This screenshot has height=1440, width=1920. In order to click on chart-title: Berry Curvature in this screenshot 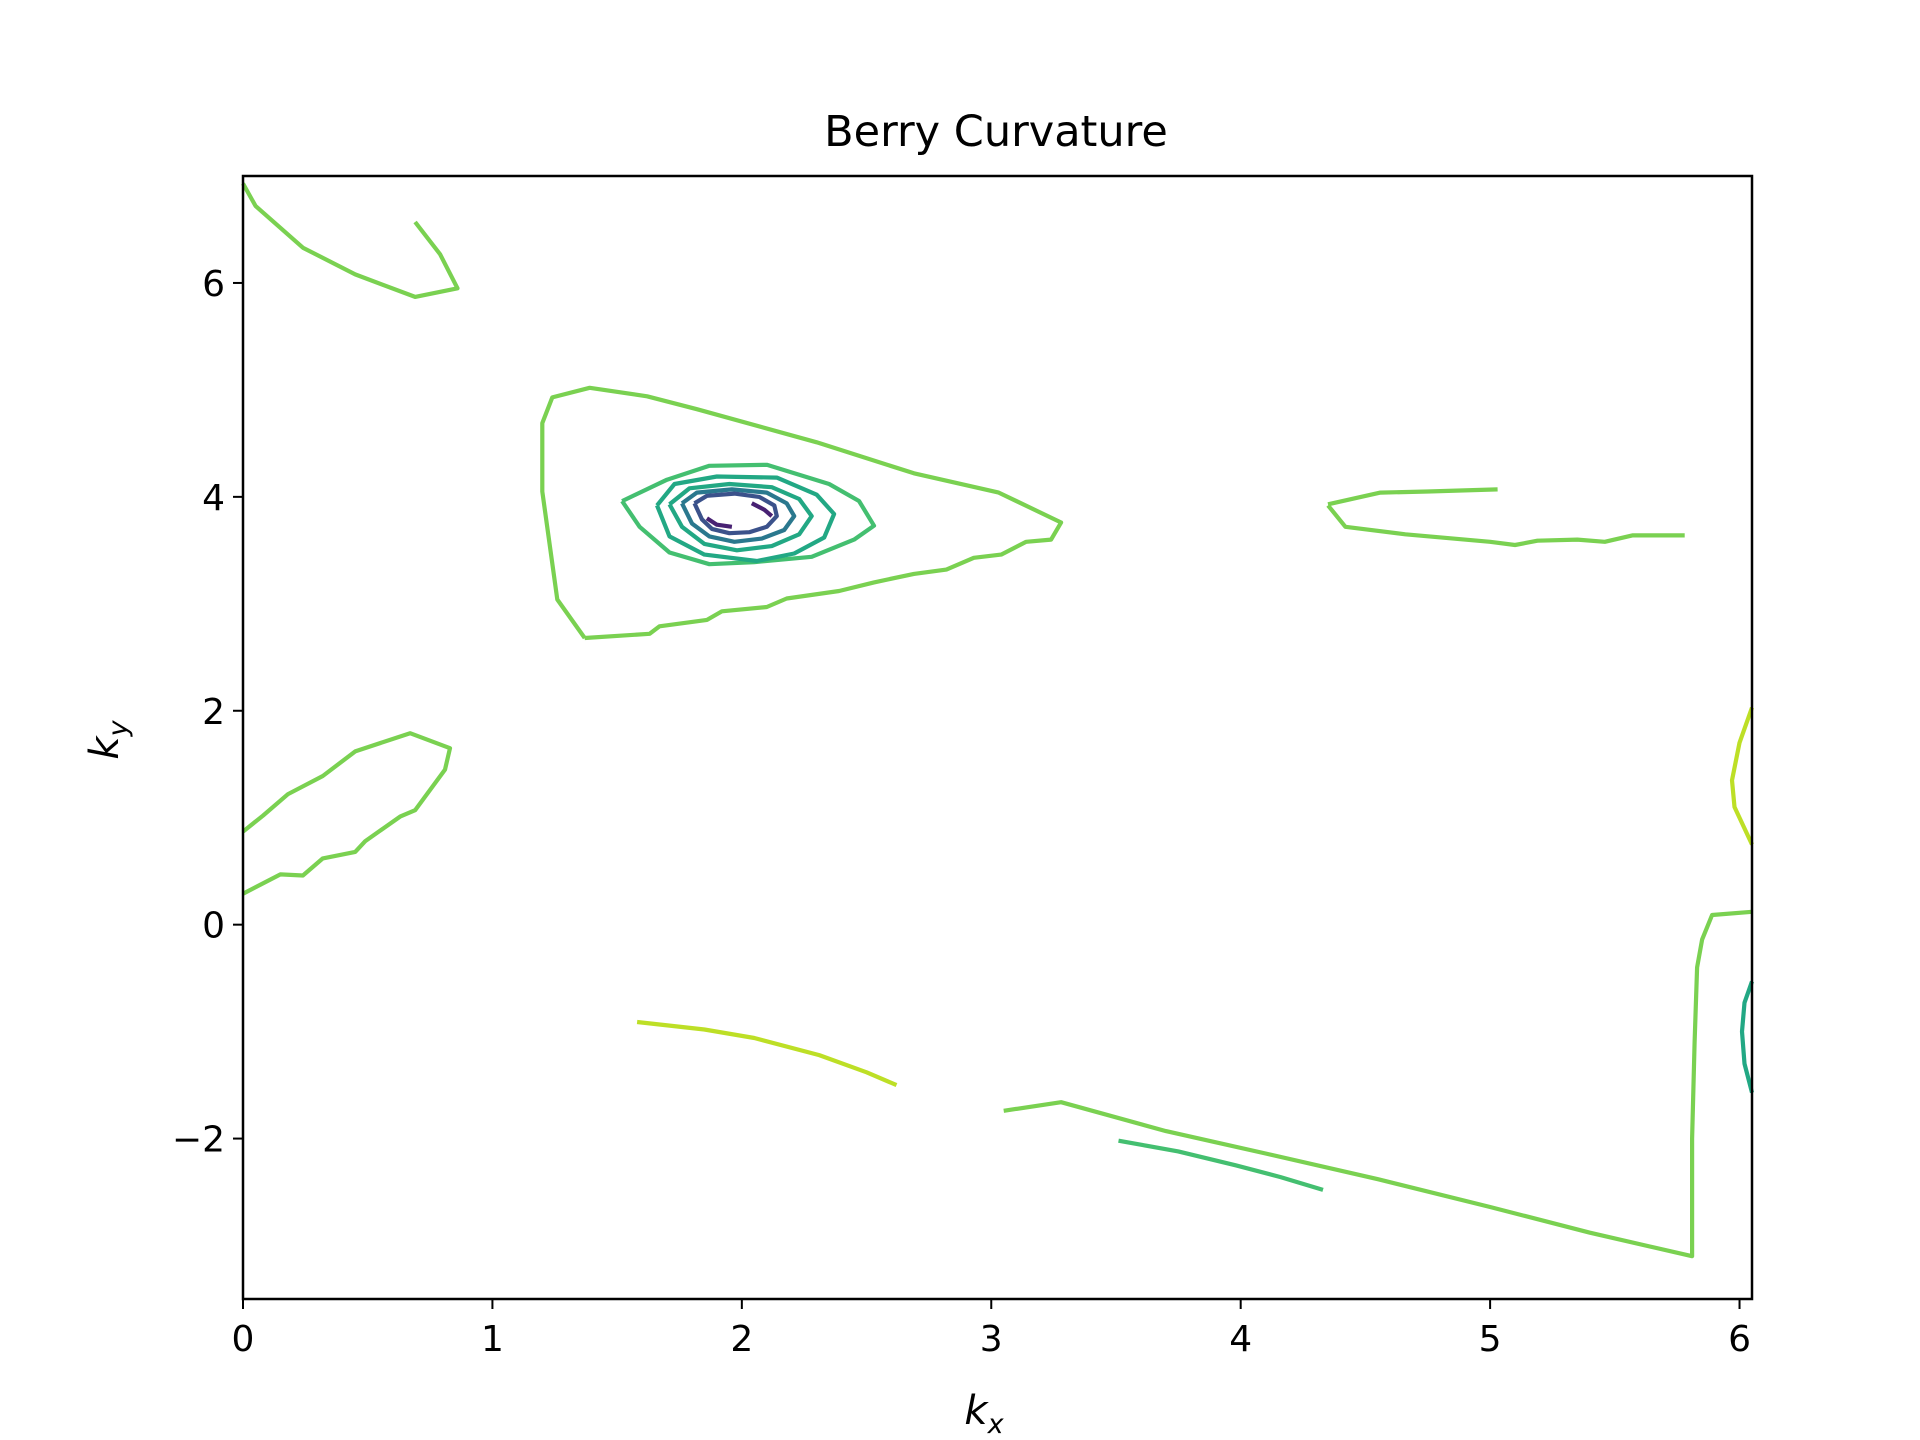, I will do `click(996, 132)`.